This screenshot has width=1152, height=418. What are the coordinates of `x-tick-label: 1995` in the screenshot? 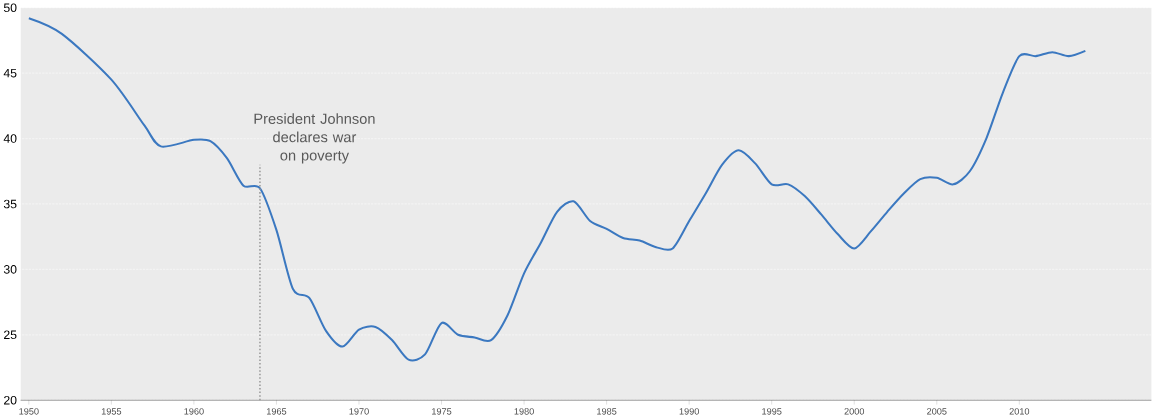 It's located at (772, 411).